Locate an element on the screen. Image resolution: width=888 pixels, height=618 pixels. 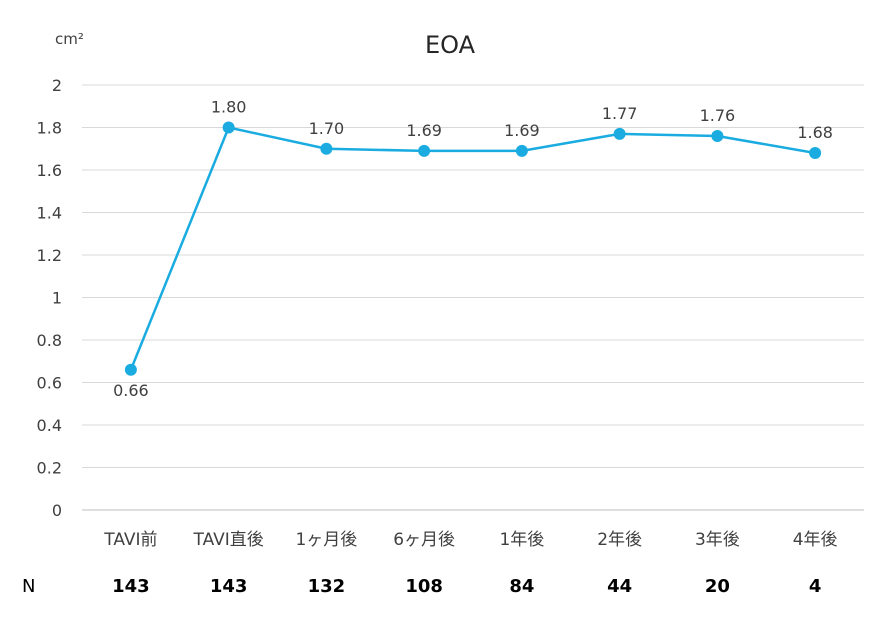
data-label: 1.70 is located at coordinates (327, 128).